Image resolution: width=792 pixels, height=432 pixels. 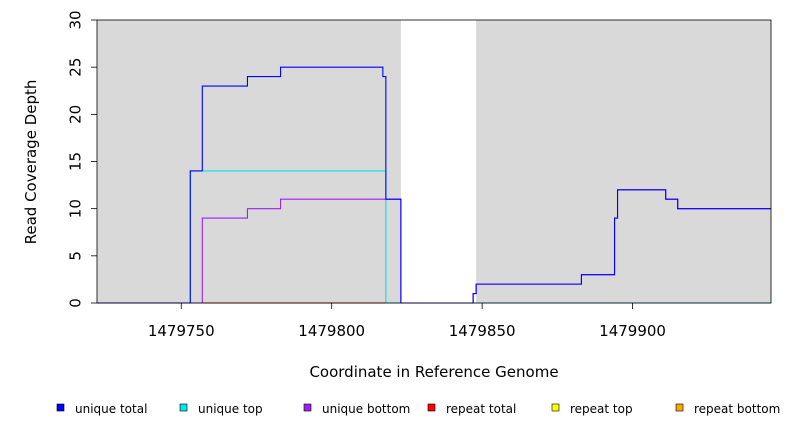 I want to click on legend-label: unique top, so click(x=230, y=409).